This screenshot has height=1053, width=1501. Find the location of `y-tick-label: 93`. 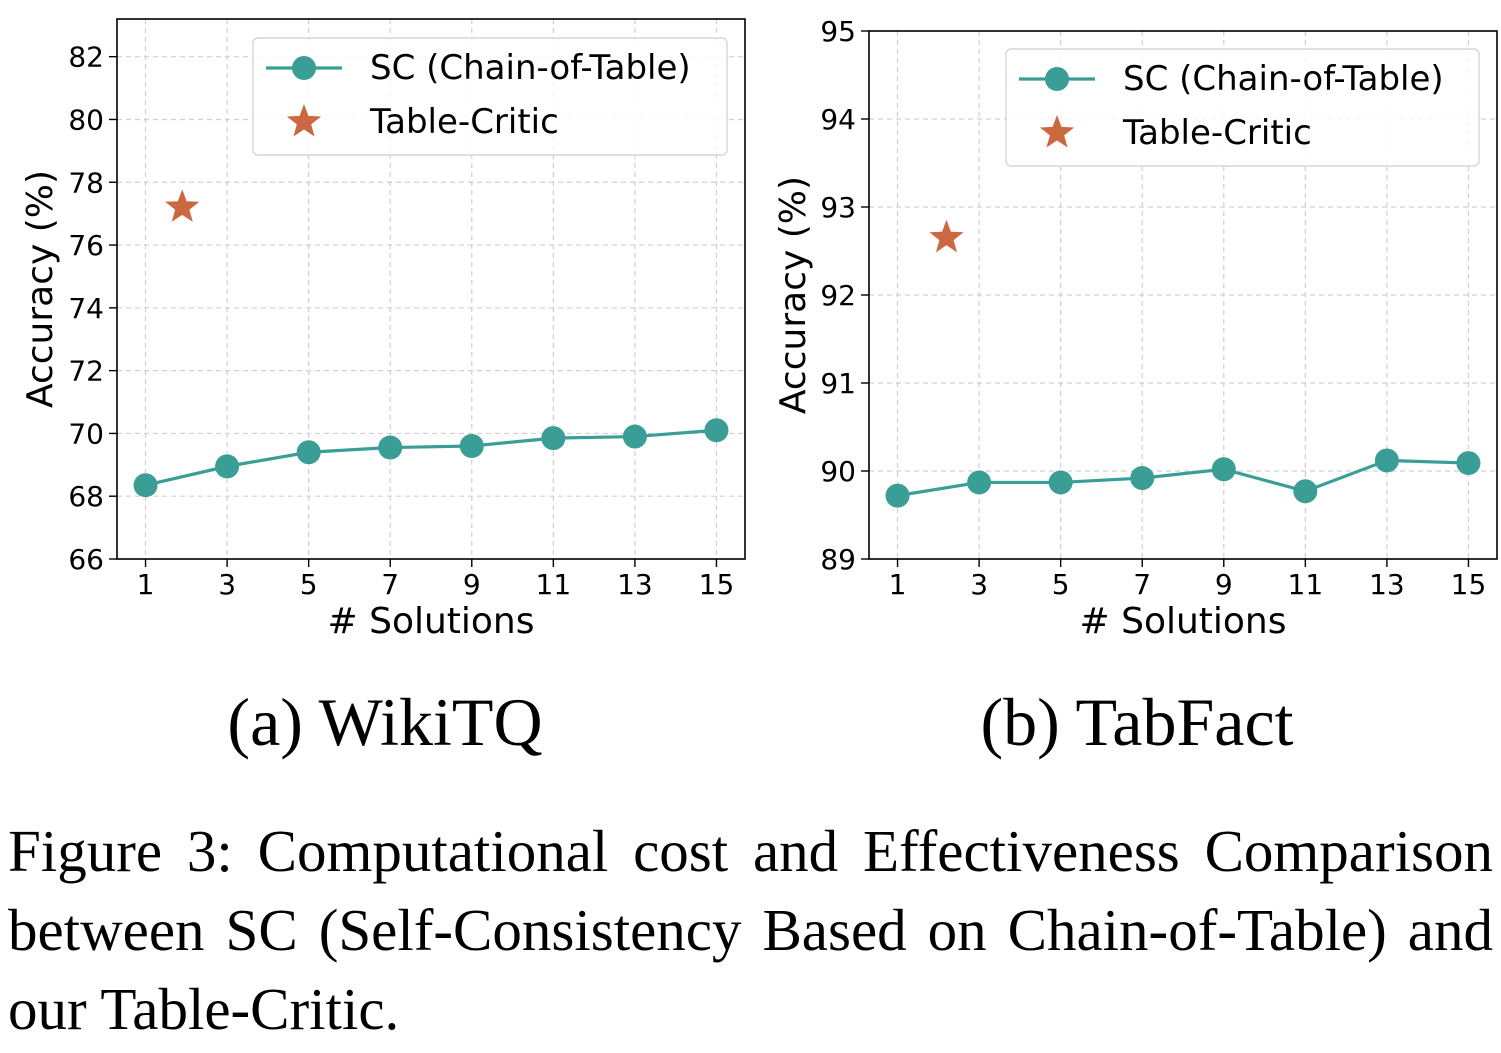

y-tick-label: 93 is located at coordinates (838, 207).